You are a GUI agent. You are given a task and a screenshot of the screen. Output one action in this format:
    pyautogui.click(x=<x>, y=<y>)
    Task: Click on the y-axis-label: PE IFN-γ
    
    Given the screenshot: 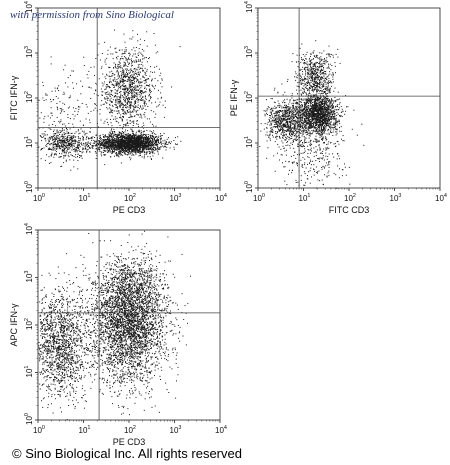 What is the action you would take?
    pyautogui.click(x=234, y=97)
    